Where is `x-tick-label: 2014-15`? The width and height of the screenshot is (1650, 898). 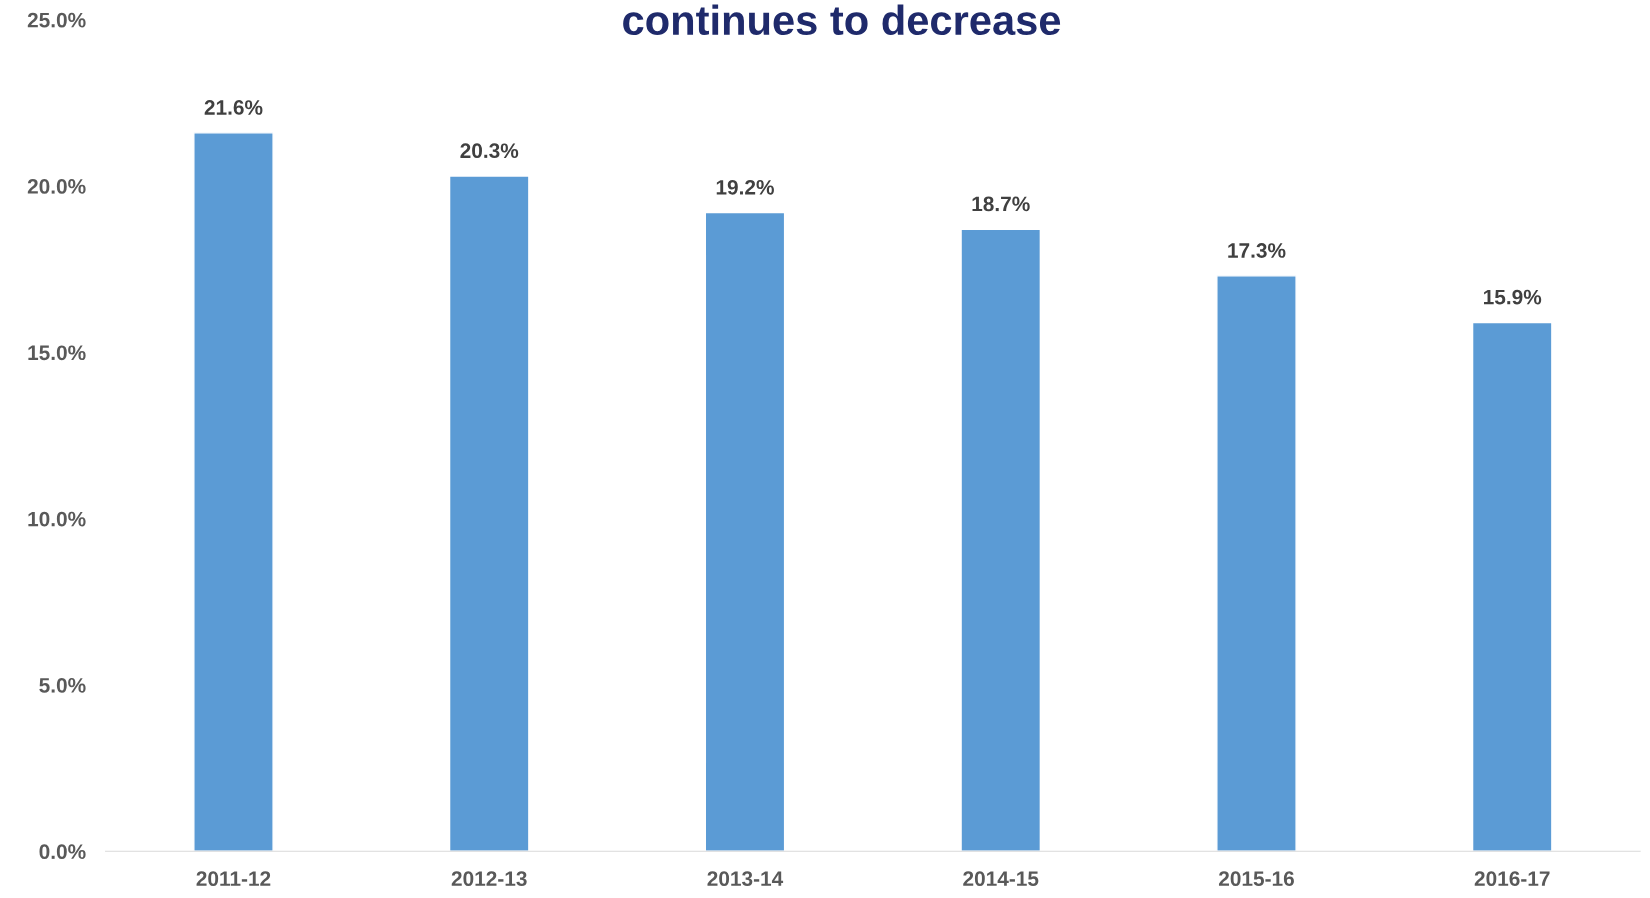 x-tick-label: 2014-15 is located at coordinates (1001, 879).